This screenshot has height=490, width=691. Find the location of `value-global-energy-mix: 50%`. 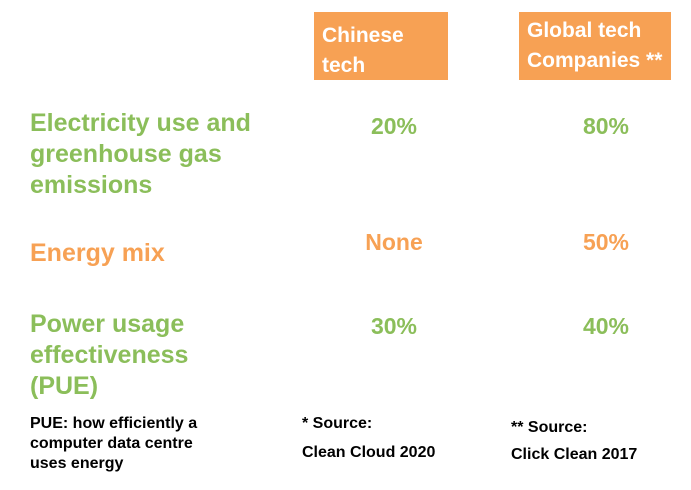

value-global-energy-mix: 50% is located at coordinates (606, 242).